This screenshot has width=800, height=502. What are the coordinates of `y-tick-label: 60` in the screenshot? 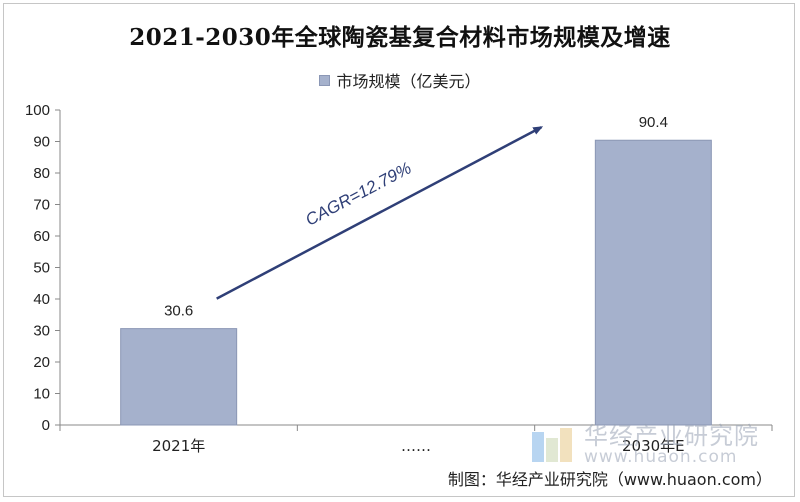 It's located at (41, 236).